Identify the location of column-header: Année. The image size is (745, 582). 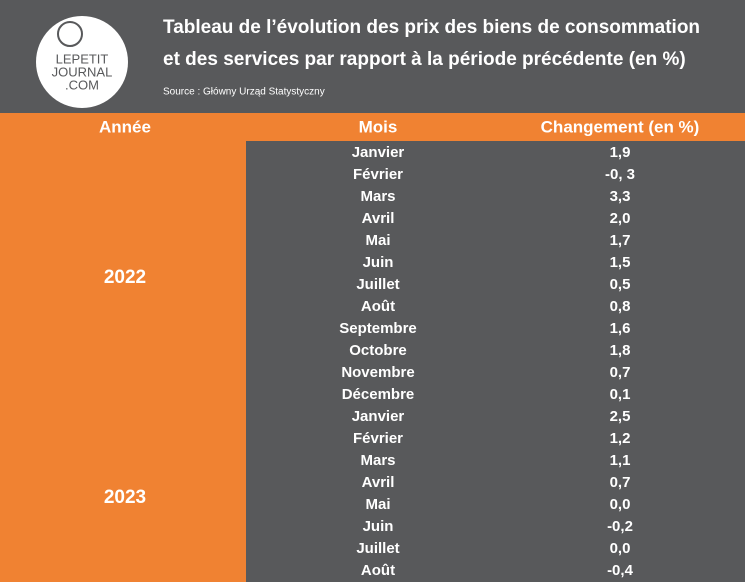
(125, 126).